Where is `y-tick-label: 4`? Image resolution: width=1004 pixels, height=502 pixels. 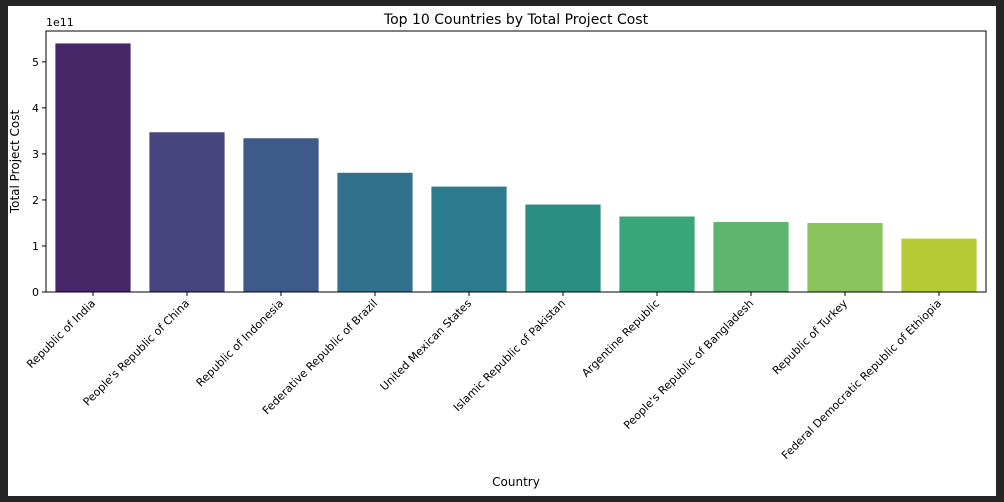 y-tick-label: 4 is located at coordinates (35, 108).